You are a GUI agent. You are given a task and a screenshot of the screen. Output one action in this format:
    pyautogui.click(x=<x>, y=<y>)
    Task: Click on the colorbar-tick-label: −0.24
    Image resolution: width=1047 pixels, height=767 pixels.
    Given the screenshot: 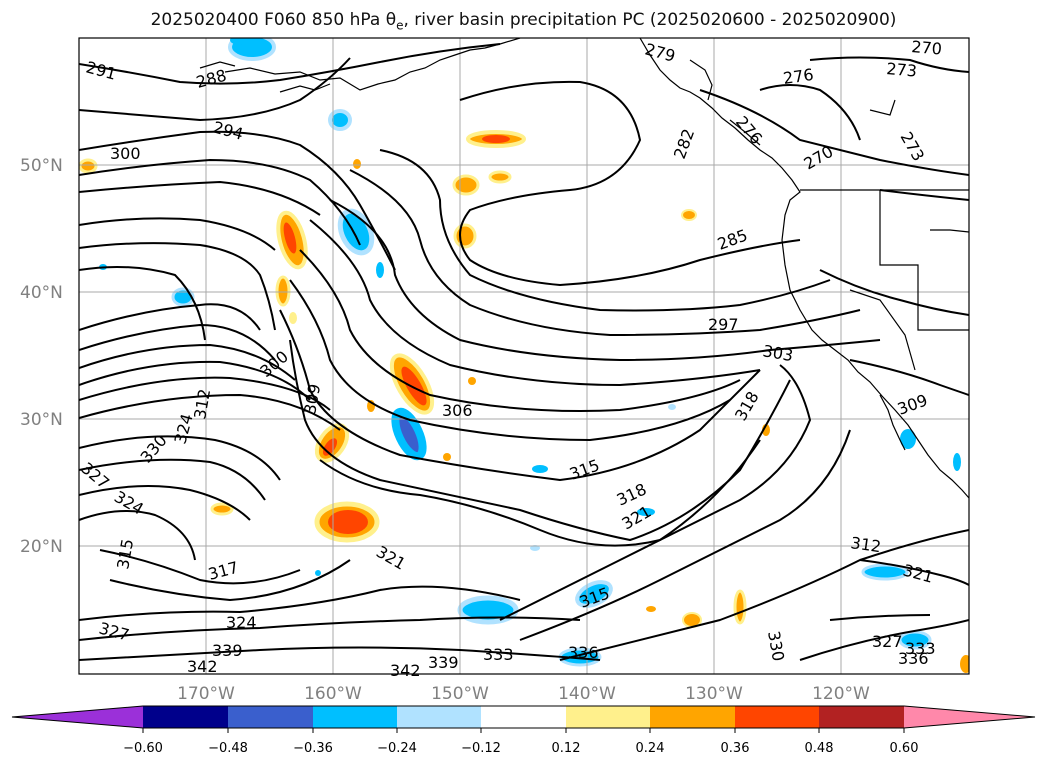 What is the action you would take?
    pyautogui.click(x=397, y=748)
    